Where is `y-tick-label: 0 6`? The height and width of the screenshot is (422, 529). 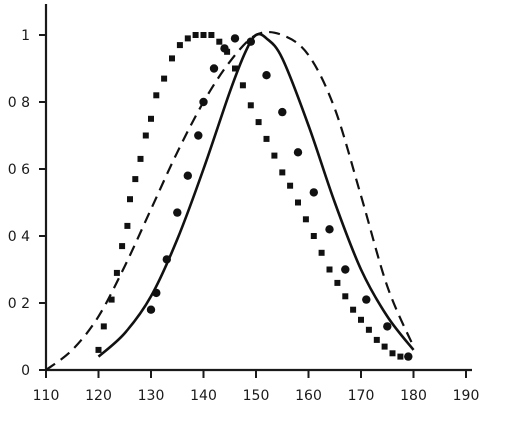
y-tick-label: 0 6 is located at coordinates (19, 170).